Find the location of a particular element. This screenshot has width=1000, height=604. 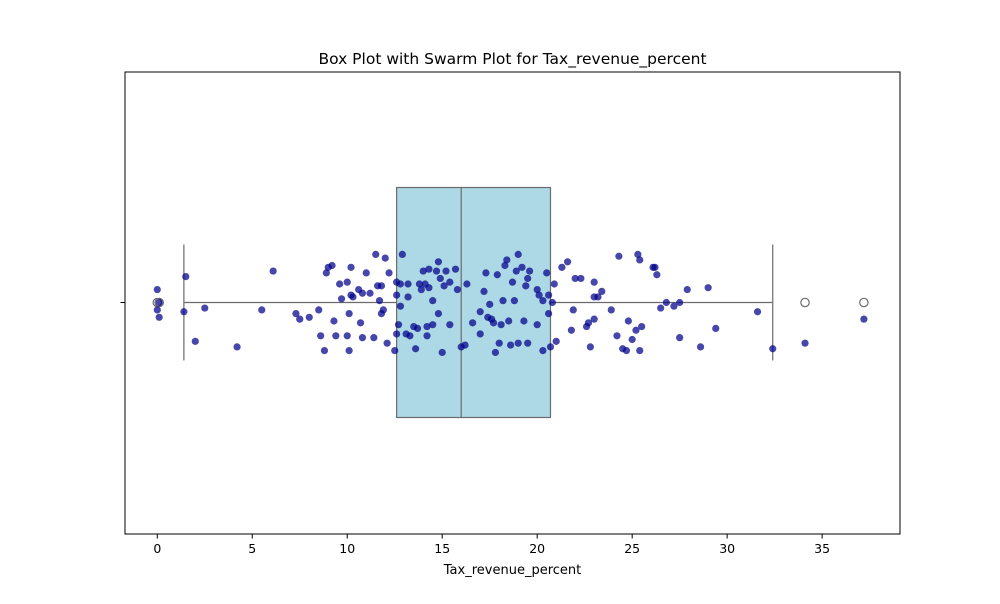

x-tick-label: 10 is located at coordinates (347, 548).